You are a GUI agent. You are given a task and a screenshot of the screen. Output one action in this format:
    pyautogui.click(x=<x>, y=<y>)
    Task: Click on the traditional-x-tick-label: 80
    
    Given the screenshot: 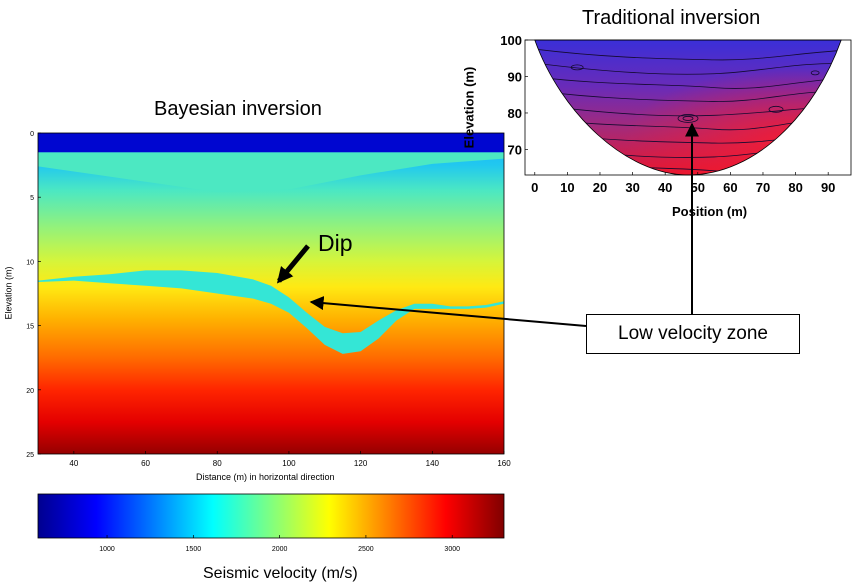 What is the action you would take?
    pyautogui.click(x=795, y=187)
    